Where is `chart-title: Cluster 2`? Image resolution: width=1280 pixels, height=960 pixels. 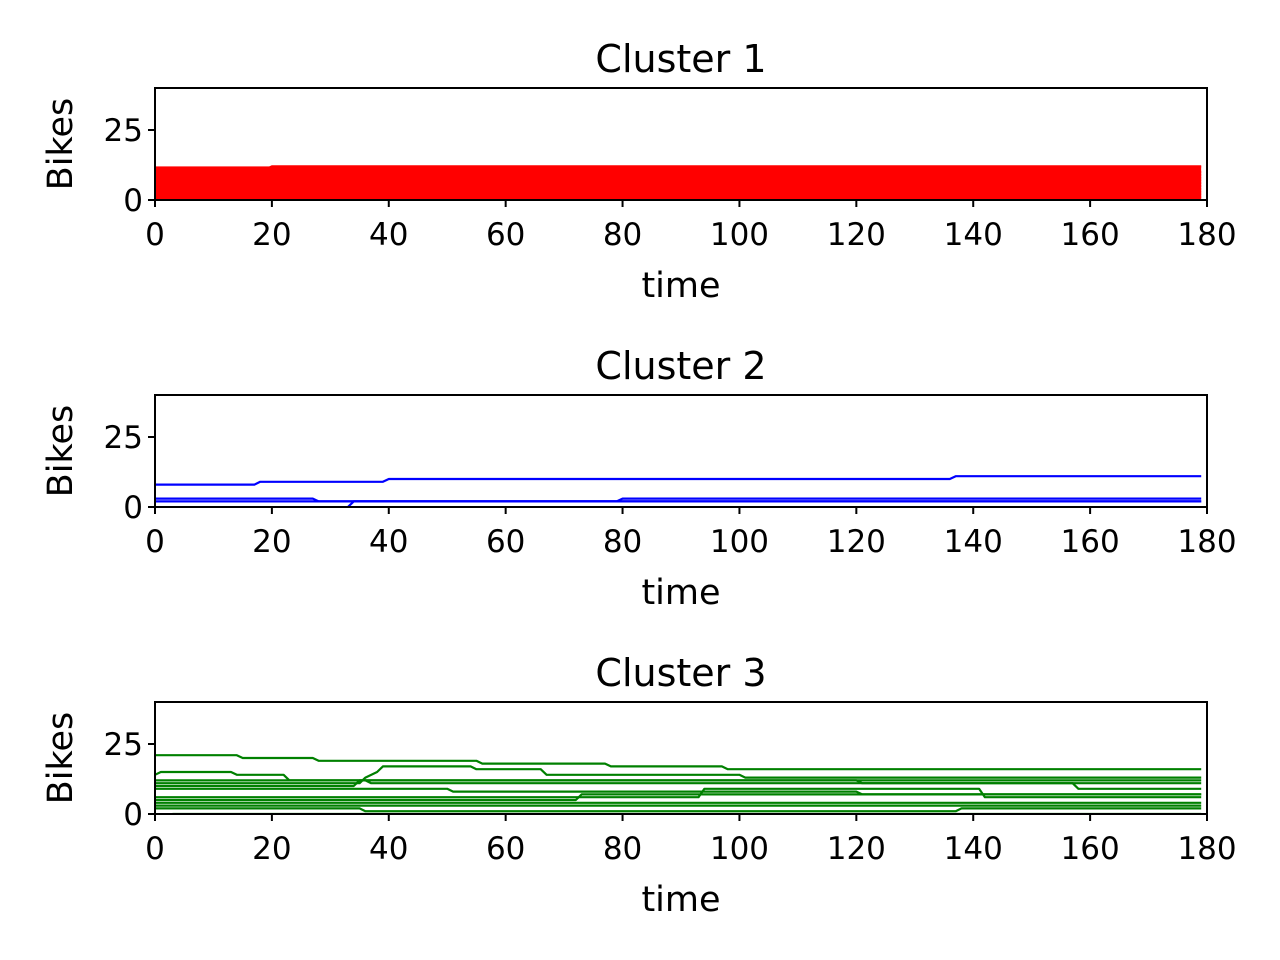 chart-title: Cluster 2 is located at coordinates (680, 366).